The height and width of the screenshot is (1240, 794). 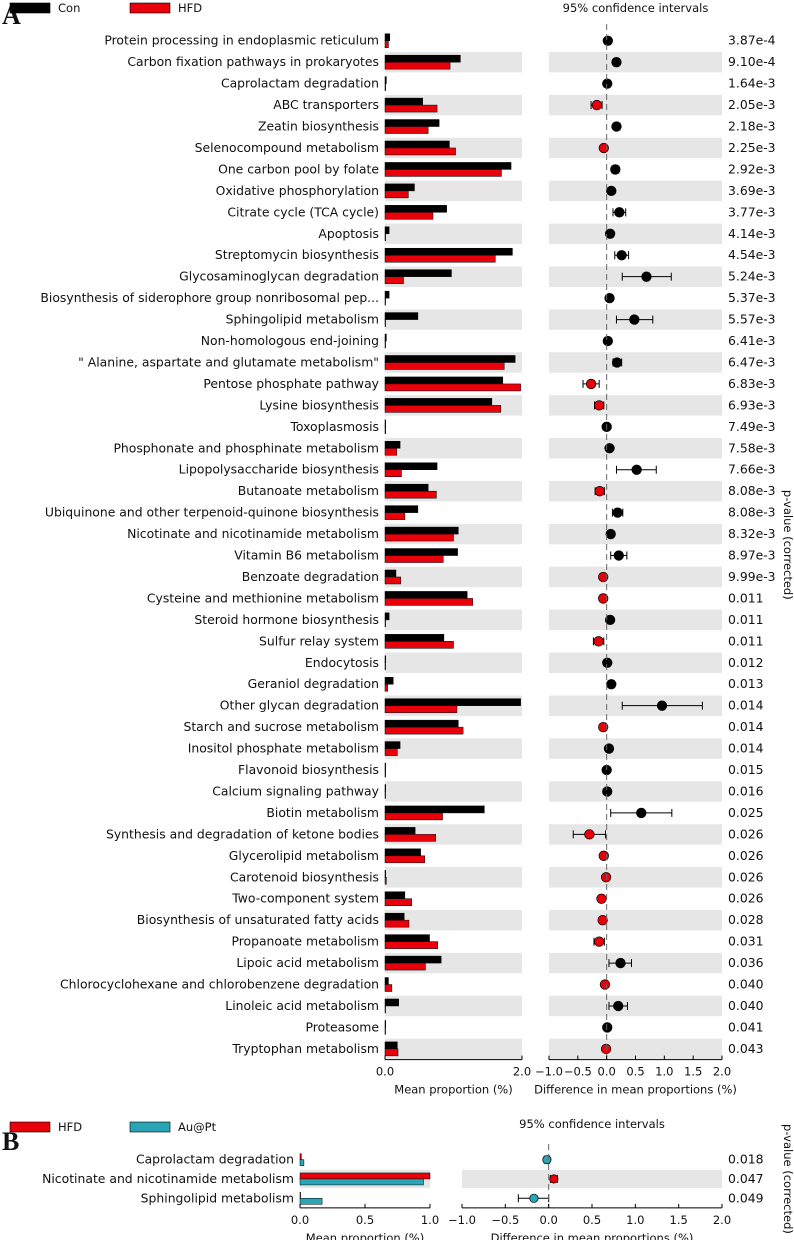 I want to click on pathway-label: Cysteine and methionine metabolism, so click(x=263, y=597).